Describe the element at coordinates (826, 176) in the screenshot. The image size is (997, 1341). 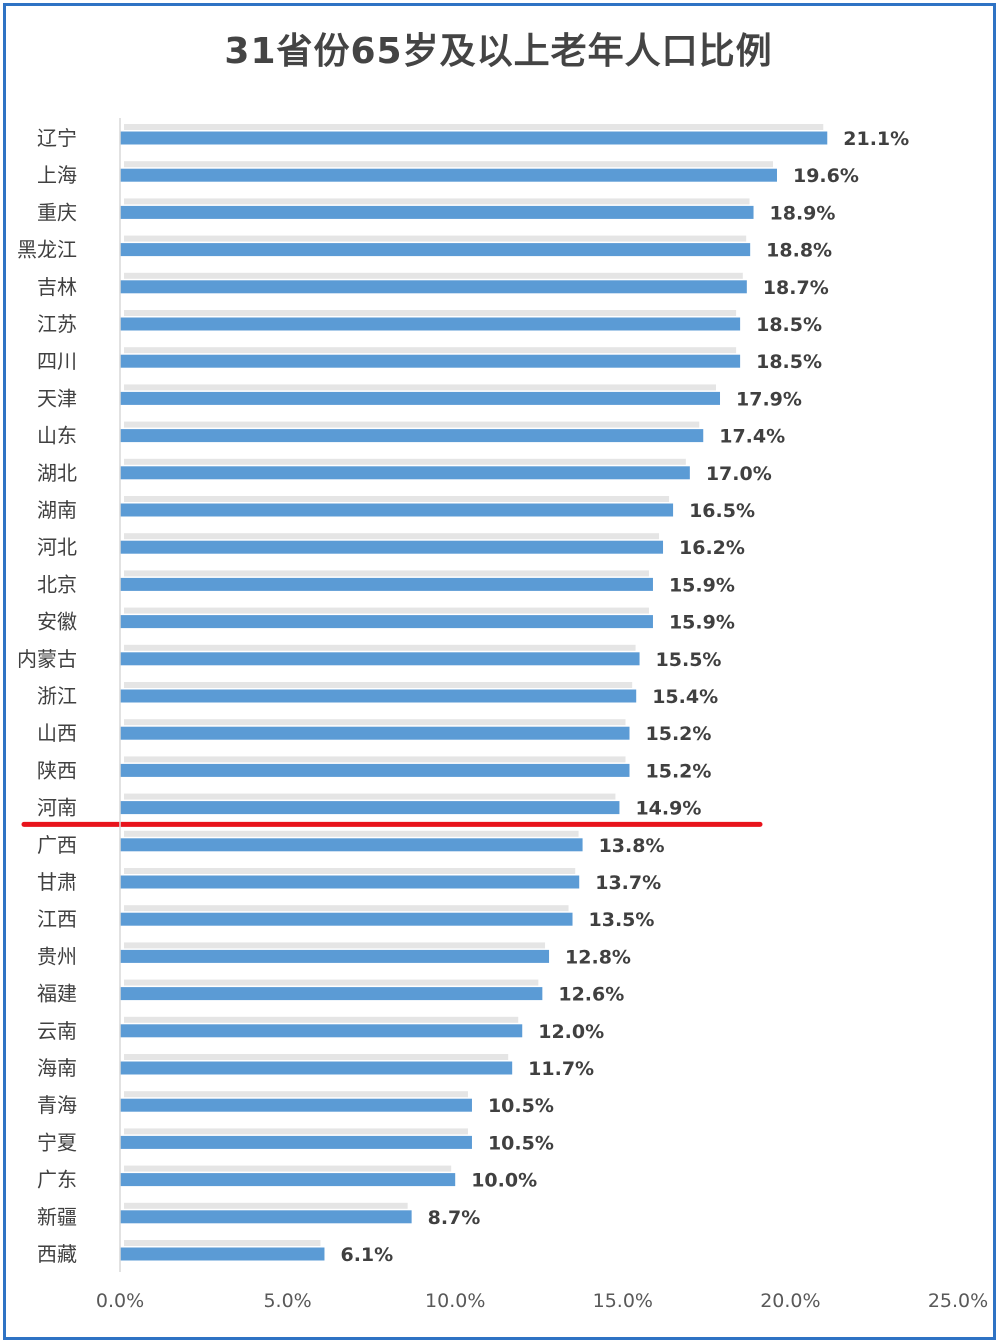
I see `value-label: 19.6%` at that location.